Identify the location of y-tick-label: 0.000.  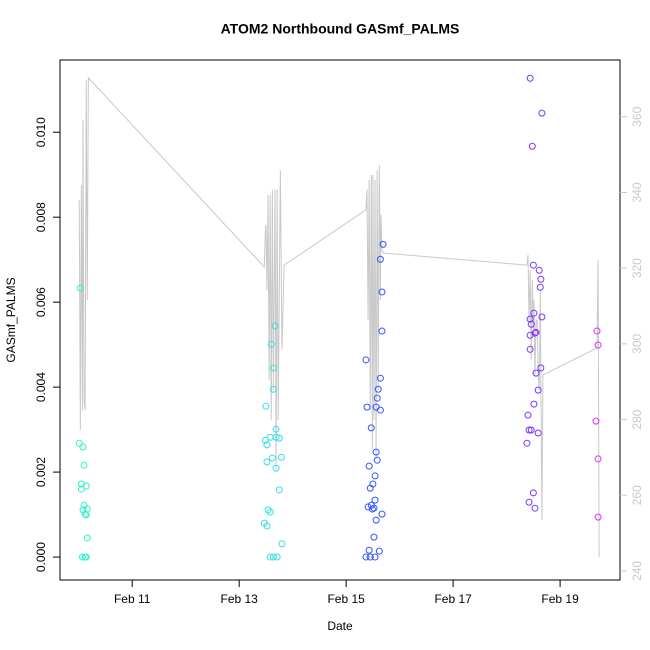
(41, 557).